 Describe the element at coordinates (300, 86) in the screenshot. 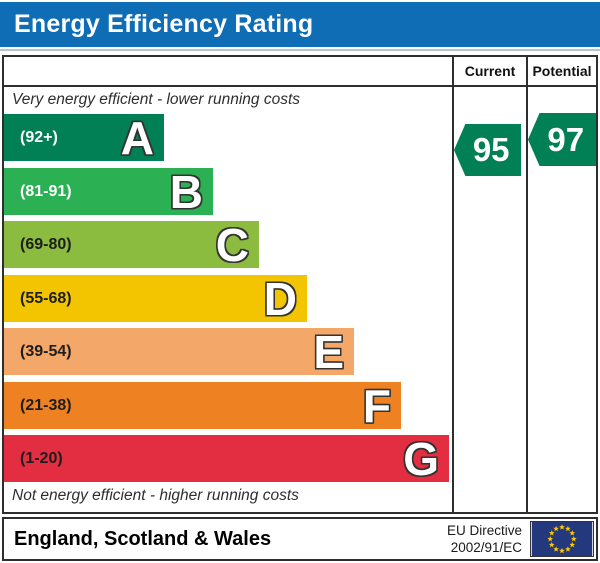

I see `header-divider` at that location.